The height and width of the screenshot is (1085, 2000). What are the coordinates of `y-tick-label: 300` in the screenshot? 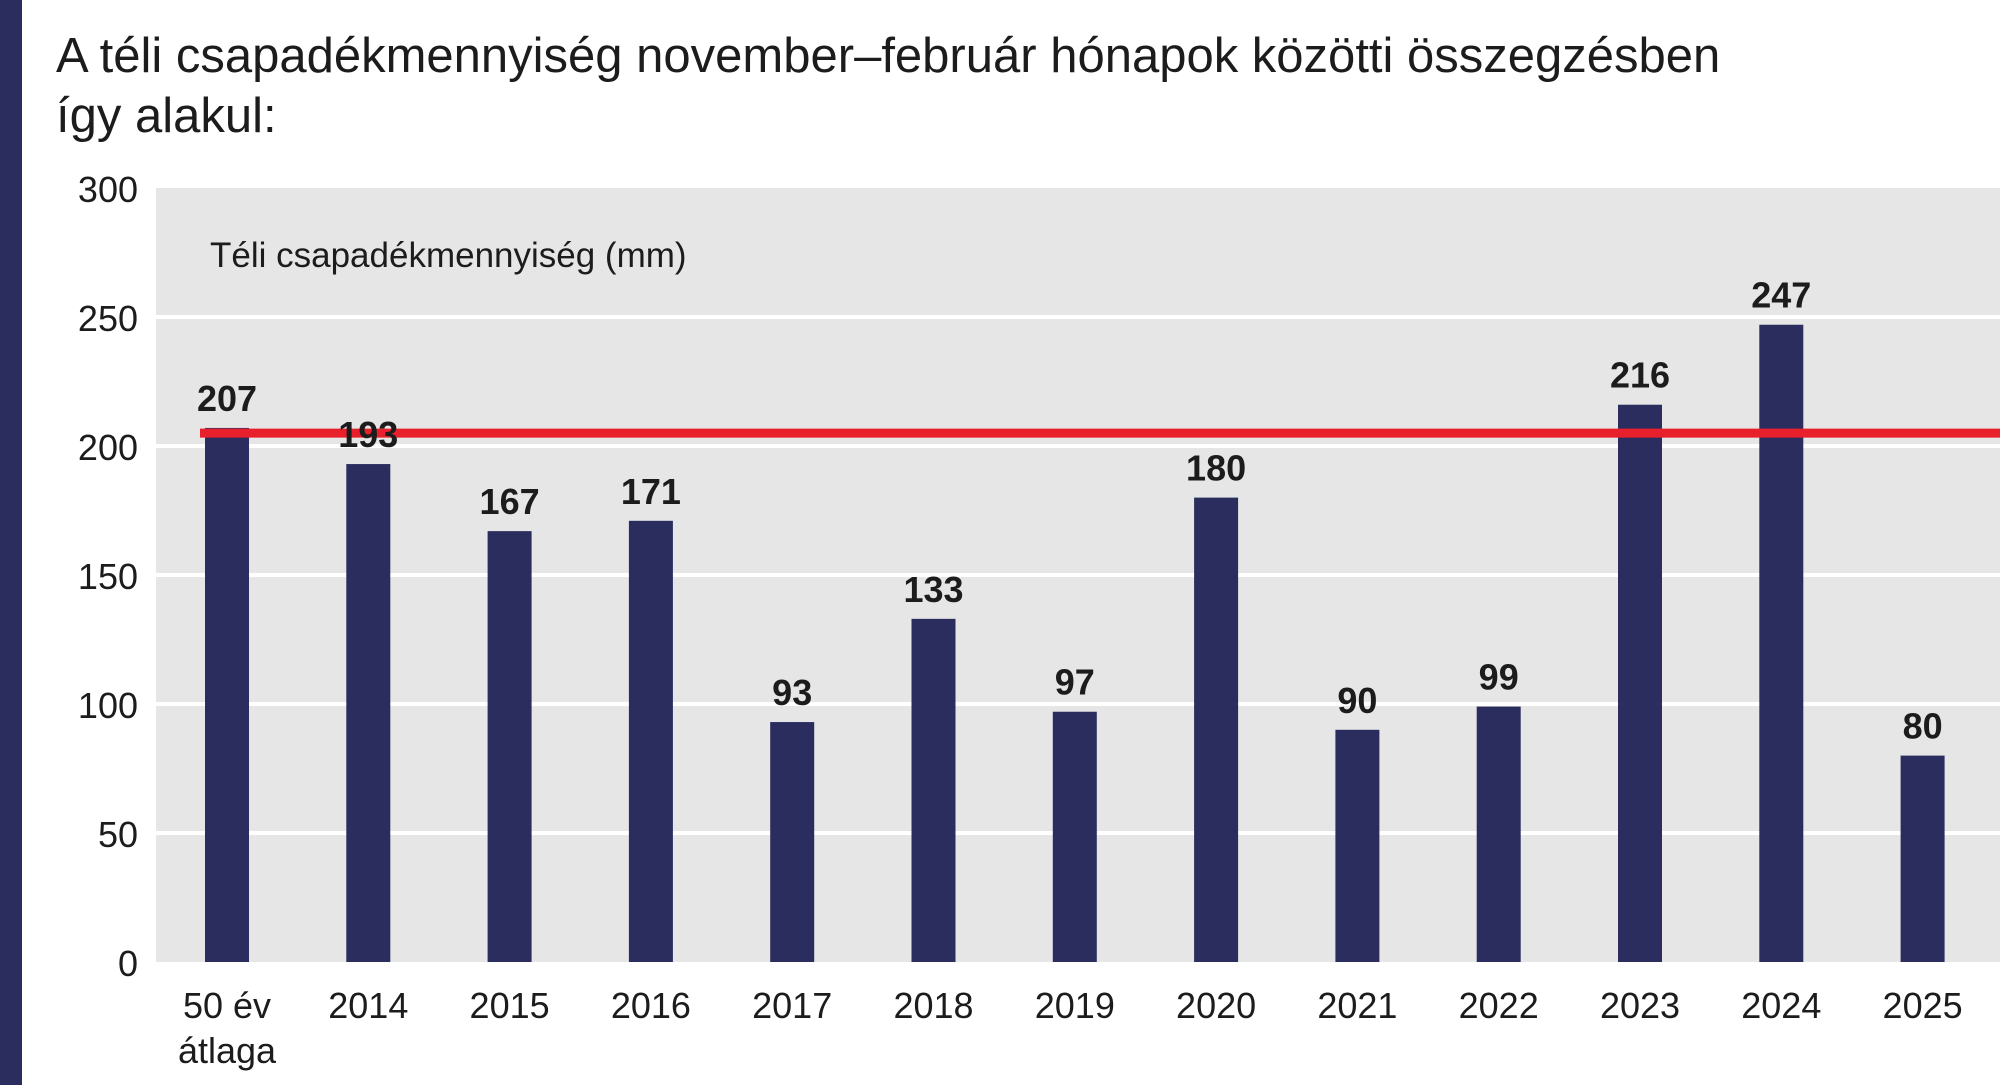 It's located at (108, 189).